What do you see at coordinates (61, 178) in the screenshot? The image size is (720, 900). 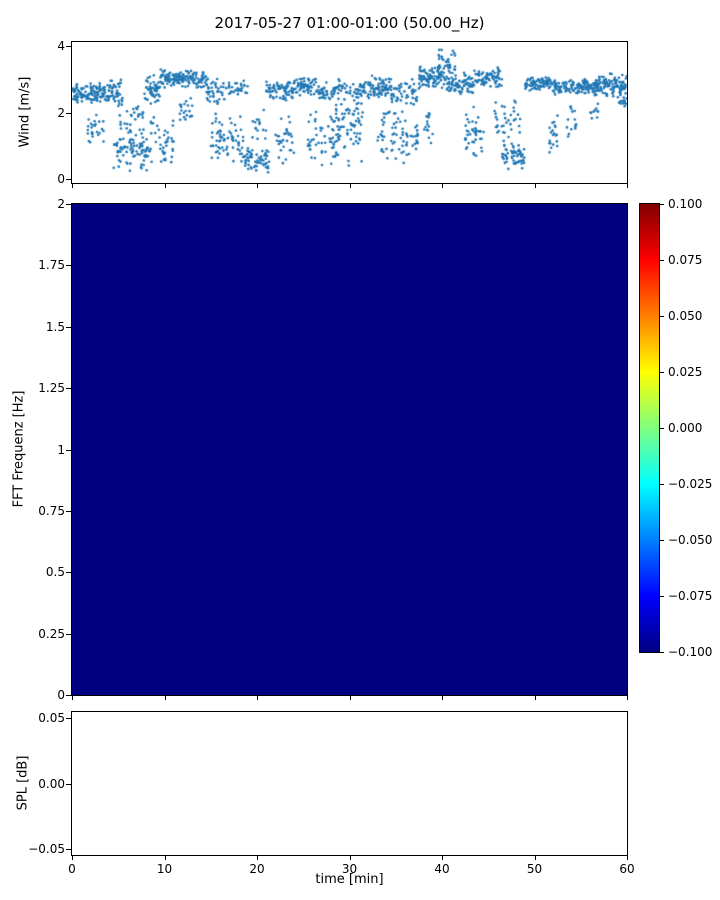 I see `wind-ytick-2-label: 0` at bounding box center [61, 178].